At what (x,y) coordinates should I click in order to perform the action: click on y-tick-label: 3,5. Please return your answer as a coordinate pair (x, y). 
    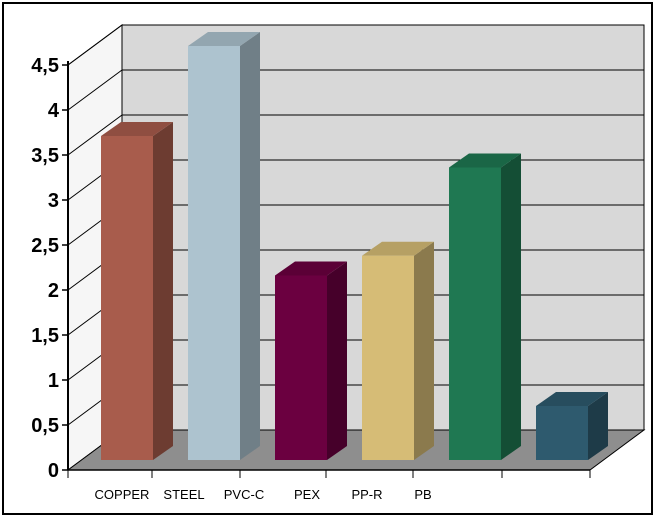
    Looking at the image, I should click on (45, 156).